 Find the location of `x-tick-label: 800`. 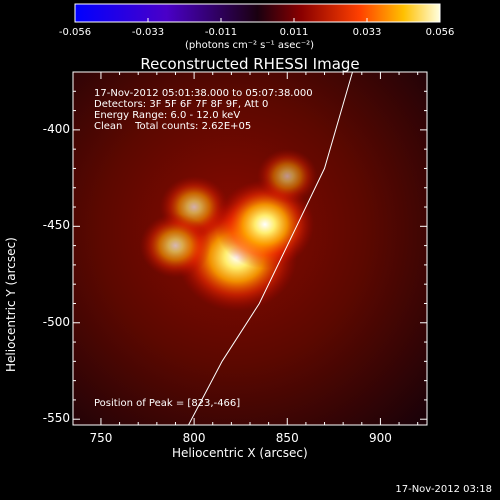

x-tick-label: 800 is located at coordinates (194, 438).